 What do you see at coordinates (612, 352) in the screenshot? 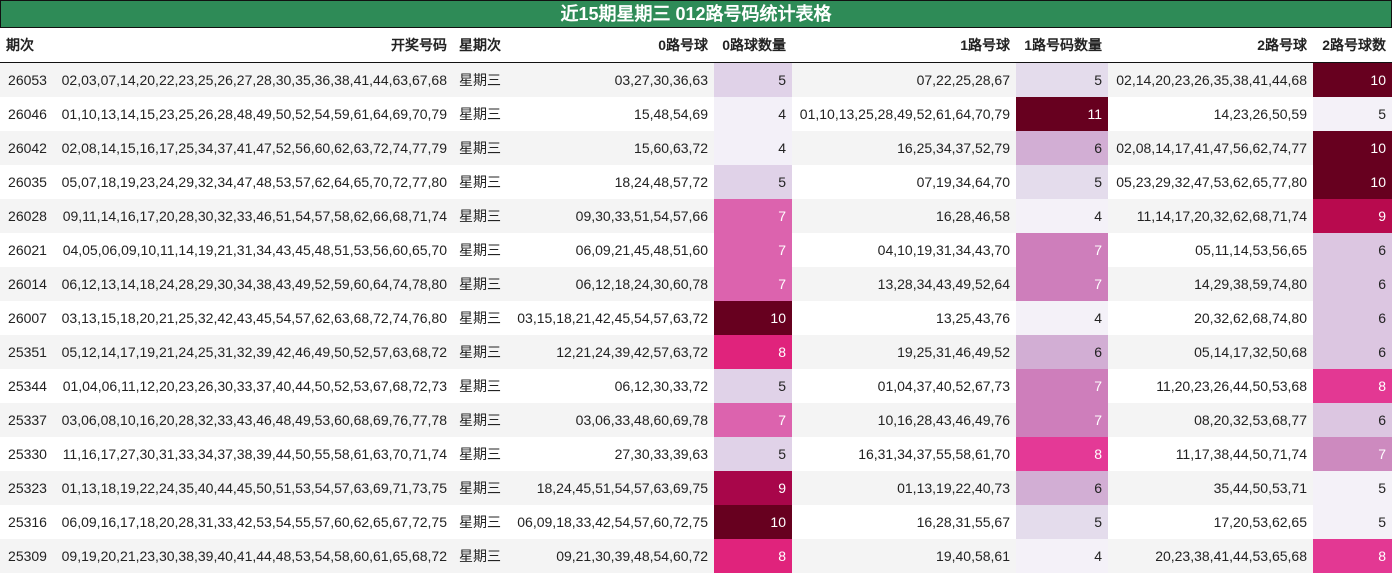
I see `cell-route0-numbers: 12,21,24,39,42,57,63,72` at bounding box center [612, 352].